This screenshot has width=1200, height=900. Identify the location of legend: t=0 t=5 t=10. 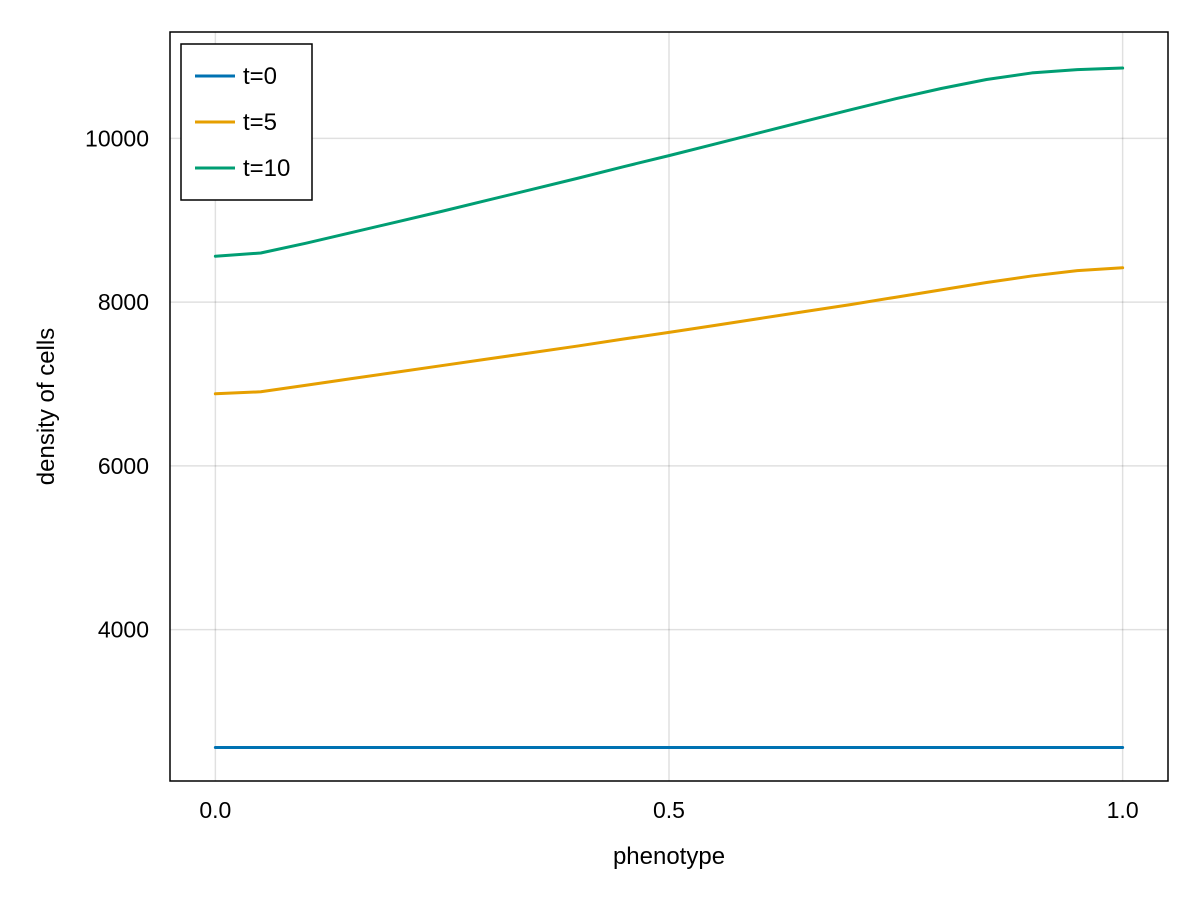
(246, 122).